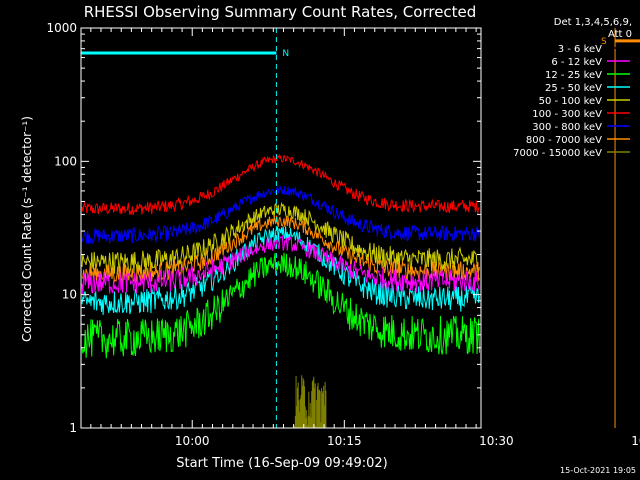 This screenshot has width=640, height=480. Describe the element at coordinates (620, 34) in the screenshot. I see `legend-header: Att 0` at that location.